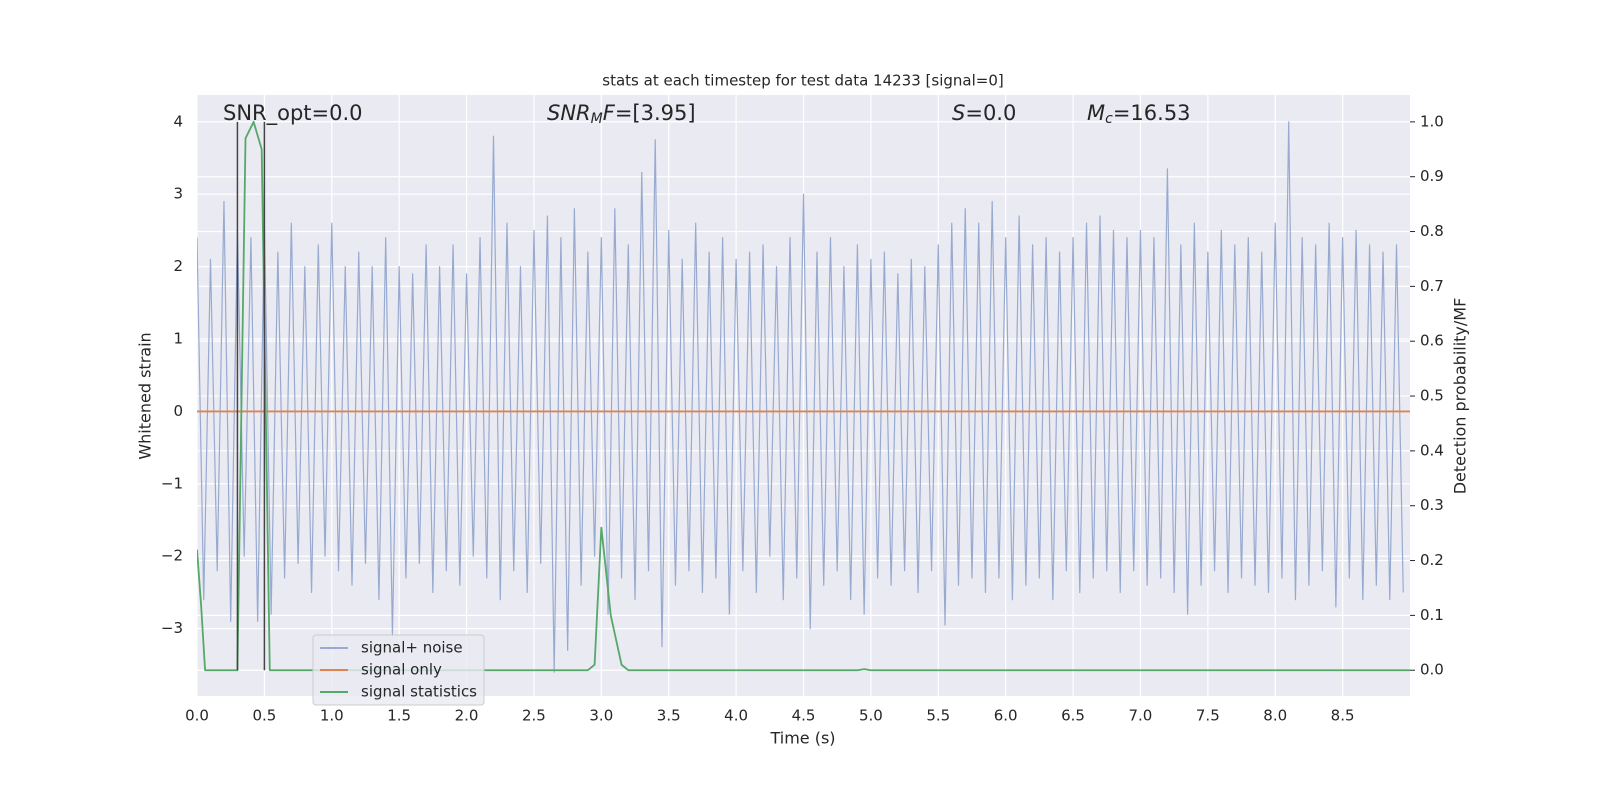  What do you see at coordinates (958, 113) in the screenshot?
I see `annotation-part: S` at bounding box center [958, 113].